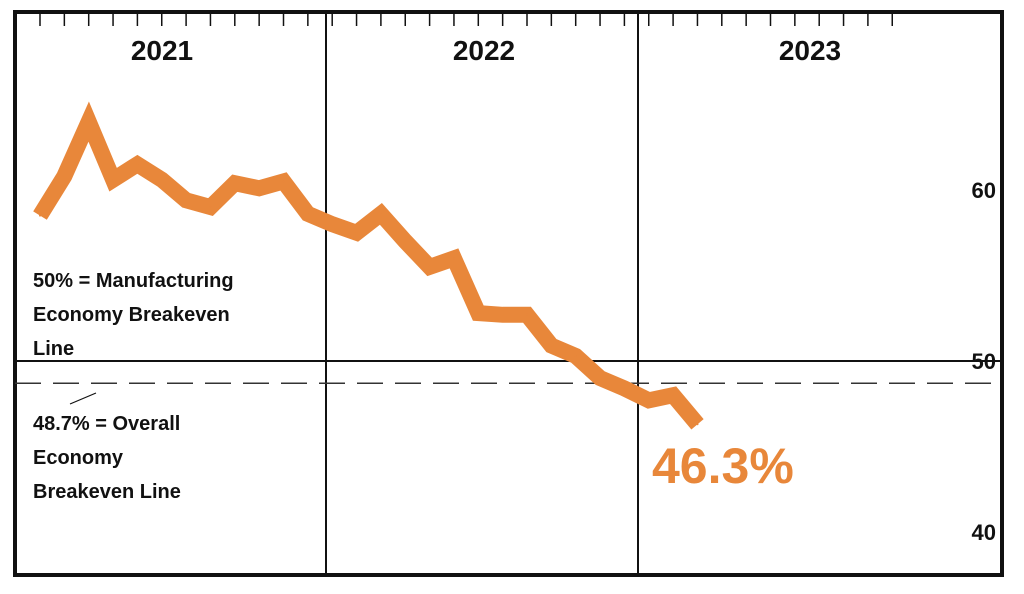  What do you see at coordinates (107, 492) in the screenshot?
I see `overall-annotation-line-3: Breakeven Line` at bounding box center [107, 492].